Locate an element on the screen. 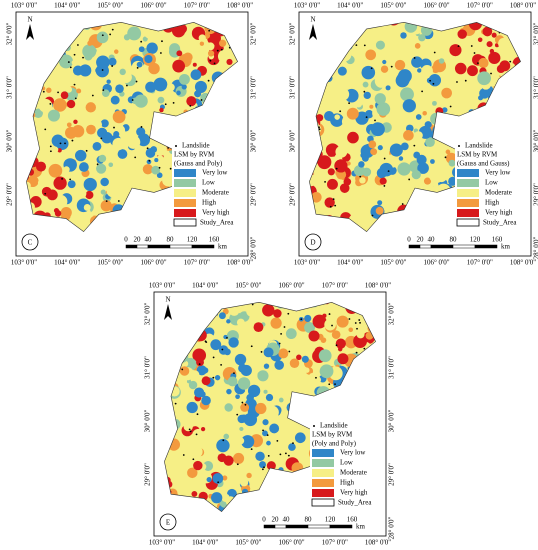 This screenshot has height=550, width=538. lat-label-right: 32° 0'0" is located at coordinates (392, 314).